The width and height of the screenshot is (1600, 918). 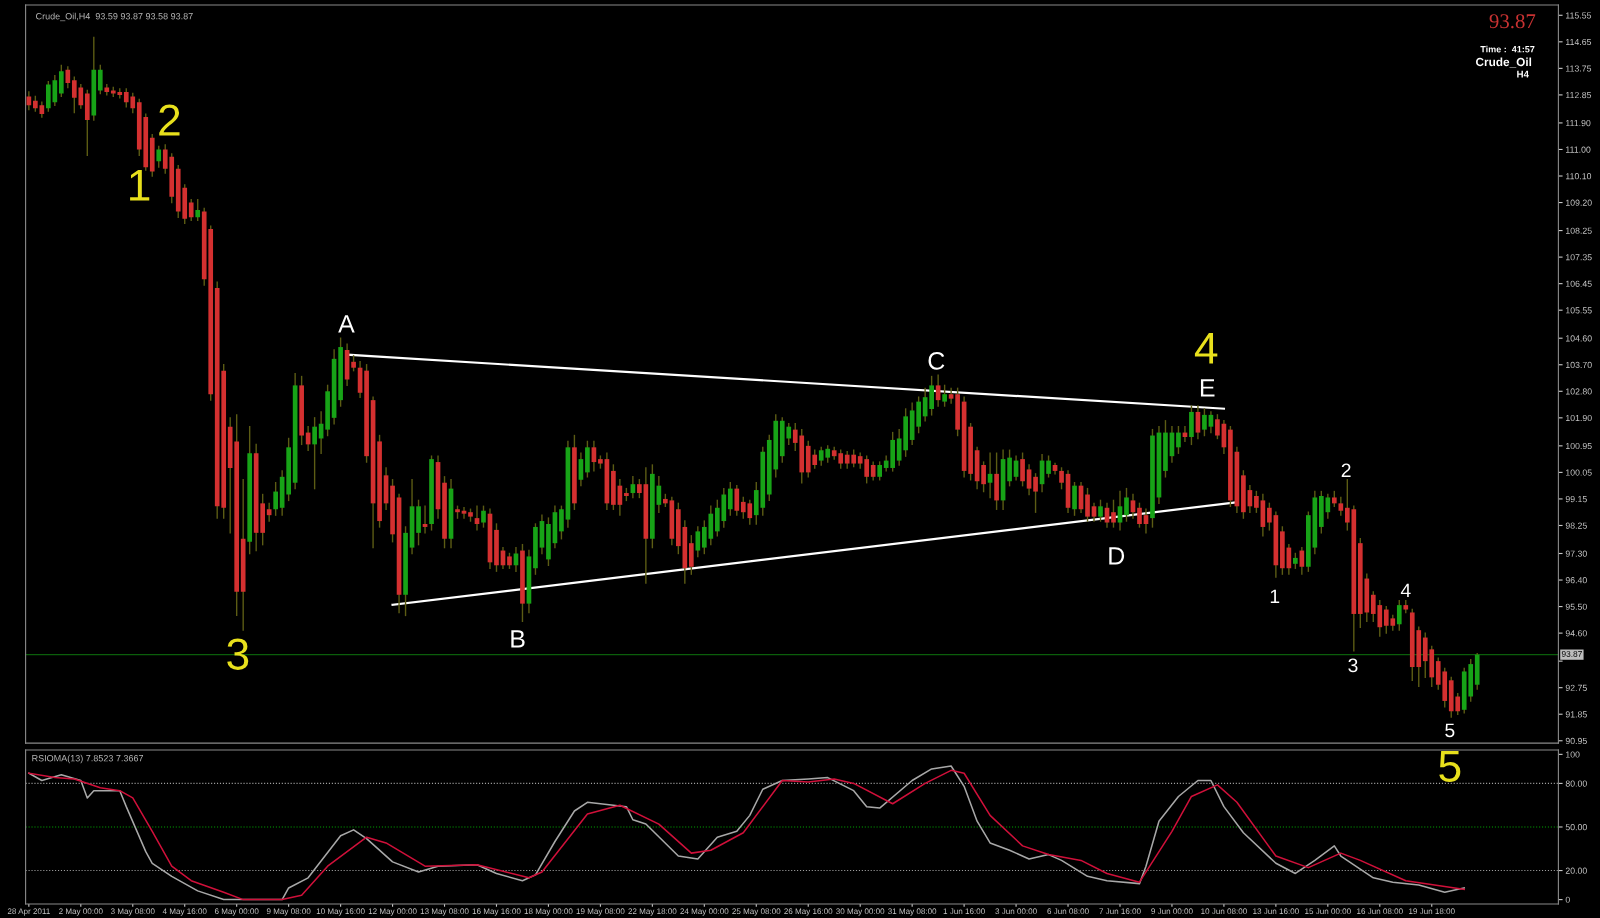 What do you see at coordinates (340, 912) in the screenshot?
I see `x-tick-label: 10 May 16:00` at bounding box center [340, 912].